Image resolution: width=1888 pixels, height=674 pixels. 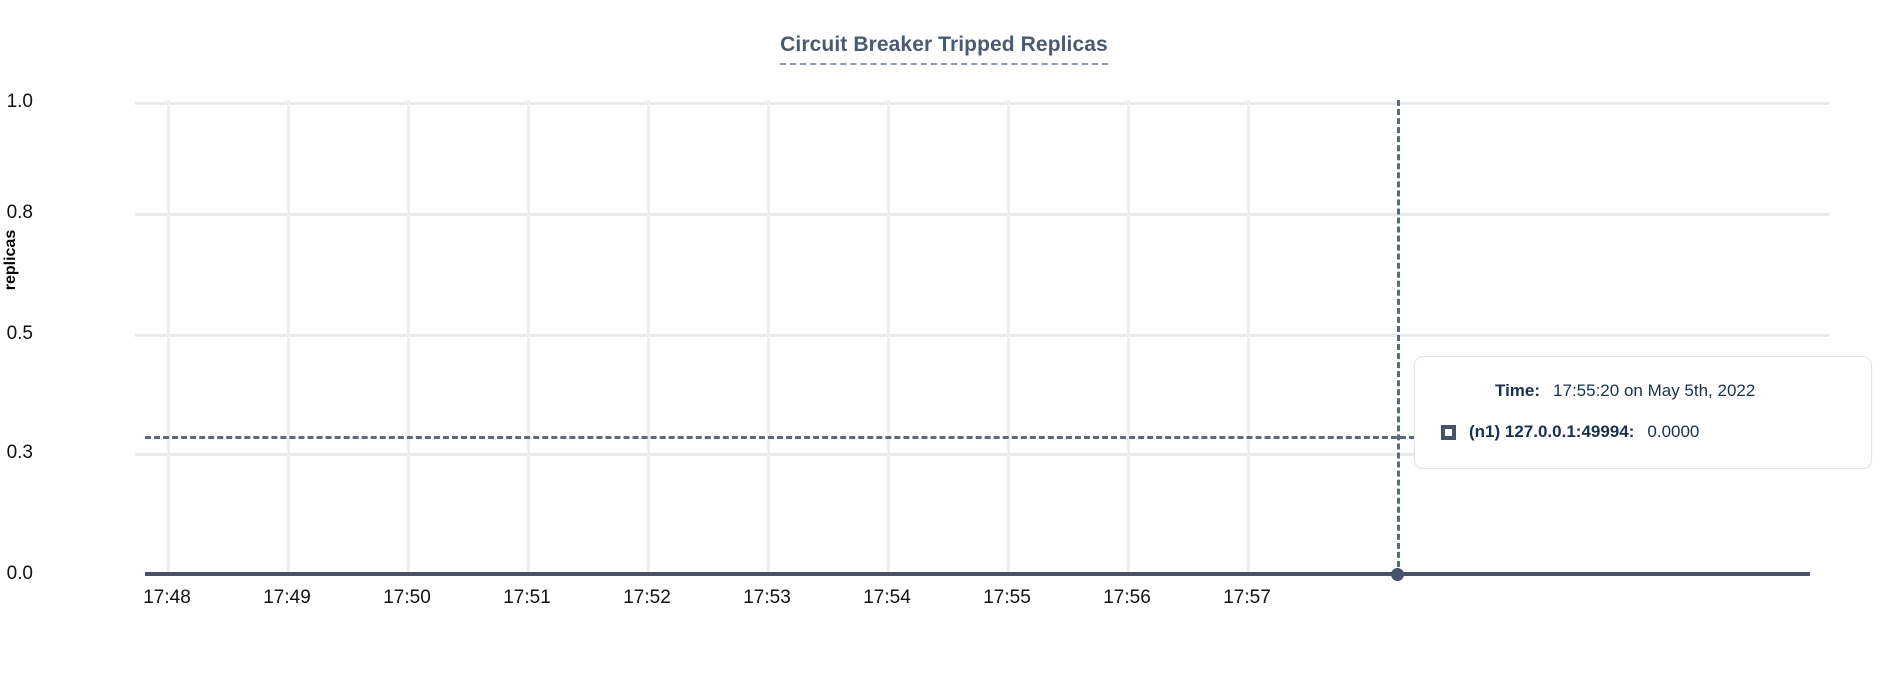 What do you see at coordinates (1007, 597) in the screenshot?
I see `x-tick-label: 17:55` at bounding box center [1007, 597].